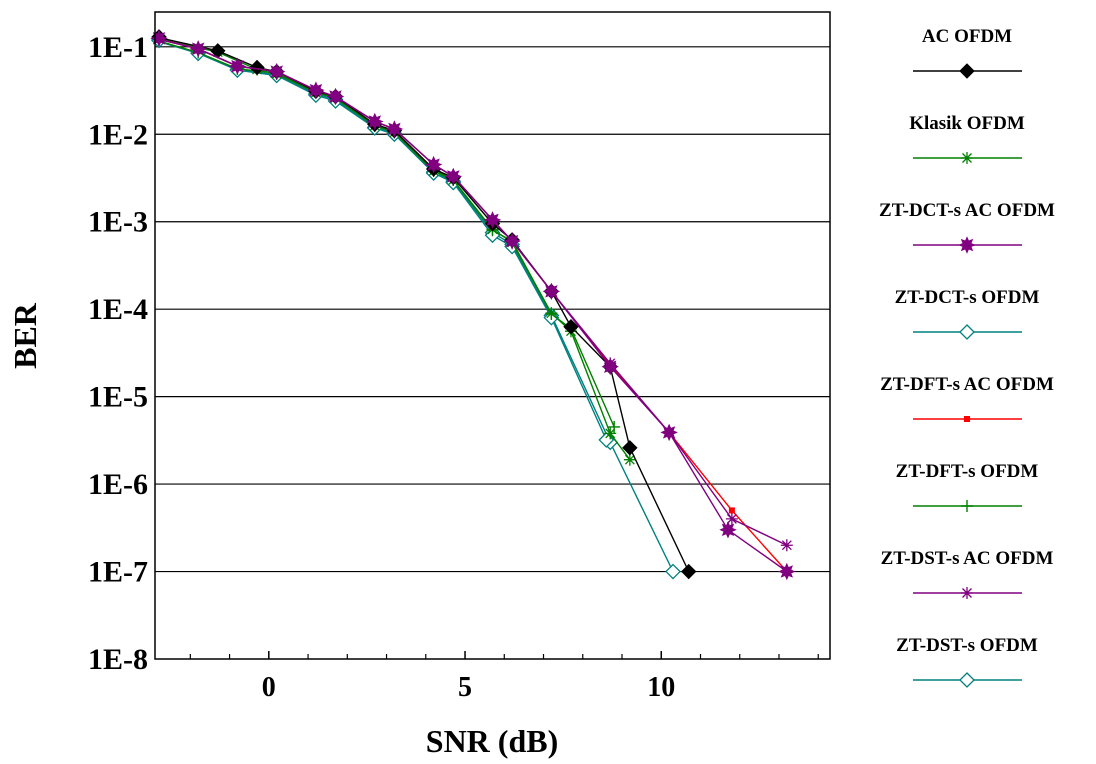 This screenshot has width=1096, height=764. Describe the element at coordinates (492, 741) in the screenshot. I see `x-axis-title: SNR (dB)` at that location.